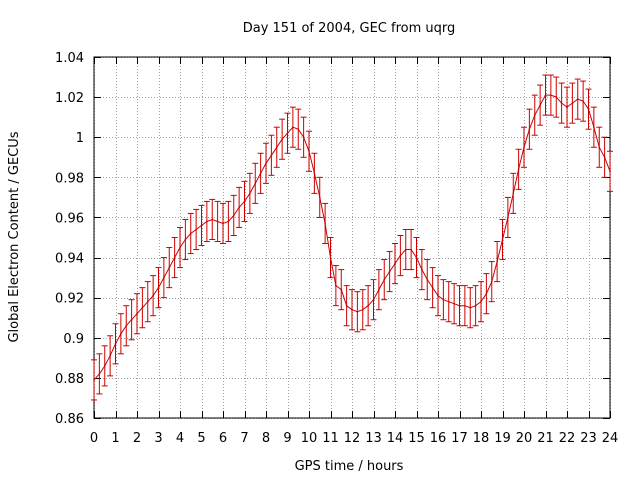 The width and height of the screenshot is (640, 480). Describe the element at coordinates (69, 98) in the screenshot. I see `y-tick-label: 1.02` at that location.